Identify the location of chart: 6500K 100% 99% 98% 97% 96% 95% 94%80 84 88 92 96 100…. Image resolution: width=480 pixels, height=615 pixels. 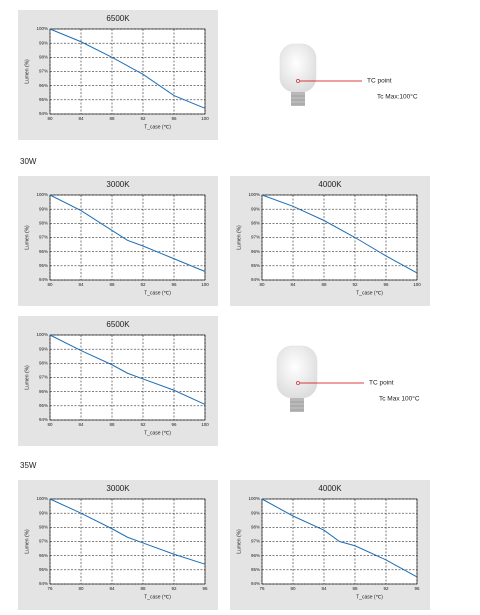
(118, 75).